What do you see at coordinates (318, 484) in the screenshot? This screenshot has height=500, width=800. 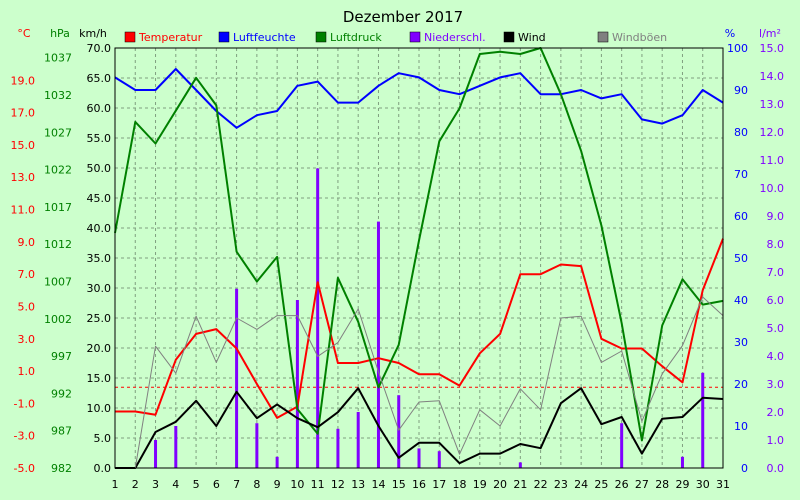 I see `x-tick-label: 11` at bounding box center [318, 484].